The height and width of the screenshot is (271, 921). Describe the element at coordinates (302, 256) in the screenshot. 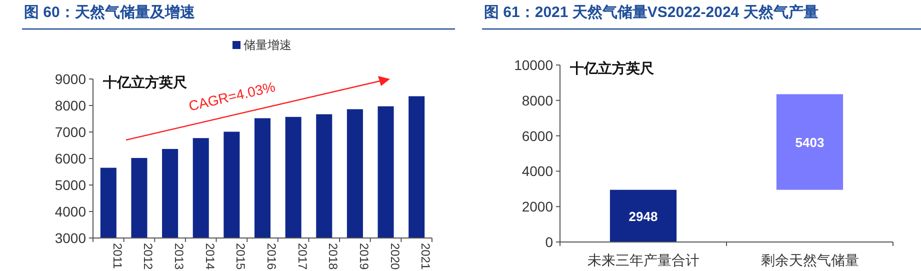

I see `x-tick-label: 2017` at that location.